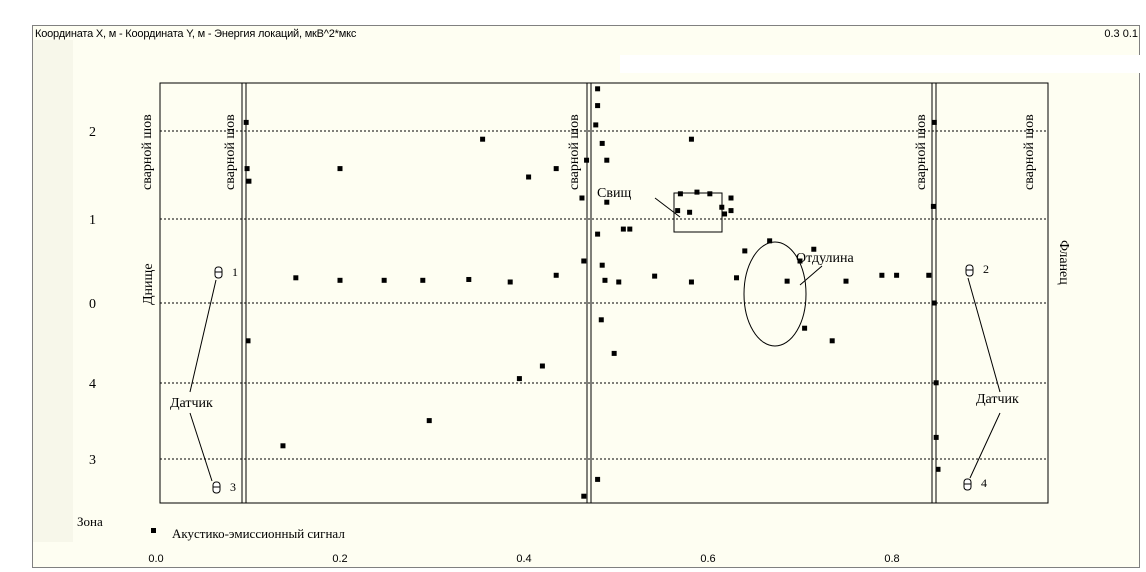 The height and width of the screenshot is (572, 1146). I want to click on x-axis-ticks: 0.0 0.2 0.4 0.6 0.8, so click(523, 559).